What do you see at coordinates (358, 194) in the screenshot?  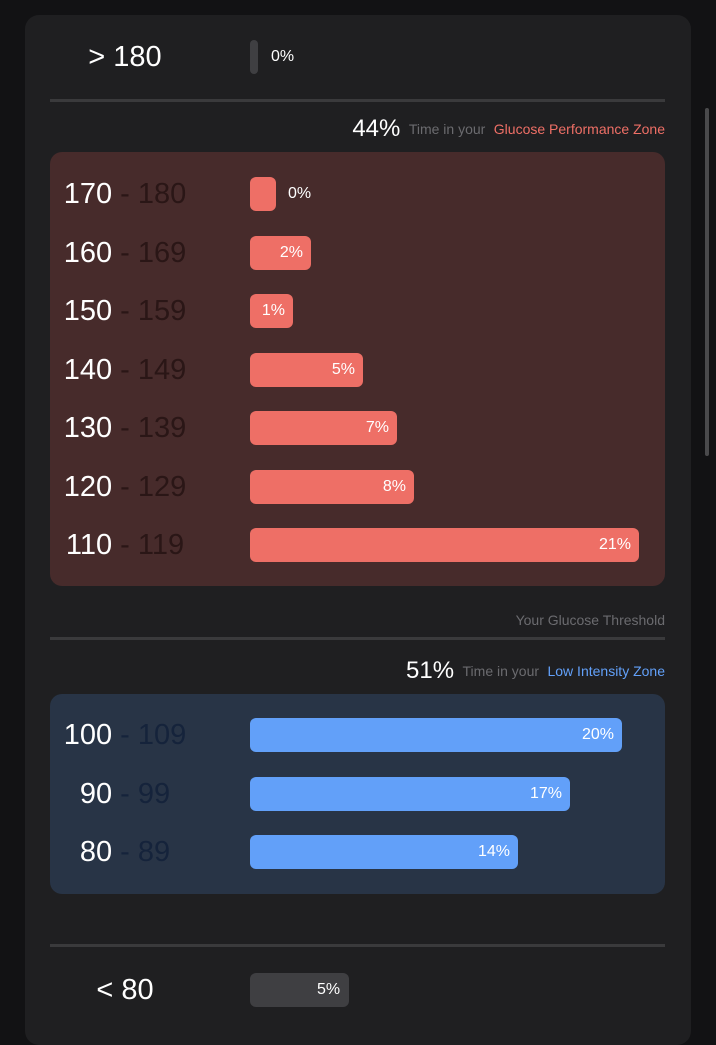 I see `performance-zone-row: 170 - 180 0%` at bounding box center [358, 194].